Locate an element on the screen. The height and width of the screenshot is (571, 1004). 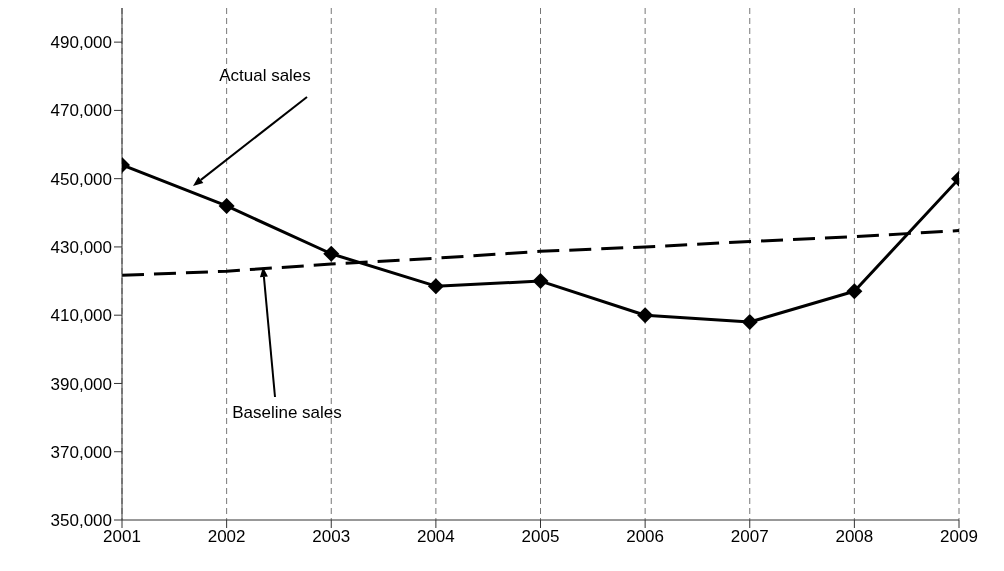
x-tick-label: 2003 is located at coordinates (331, 537).